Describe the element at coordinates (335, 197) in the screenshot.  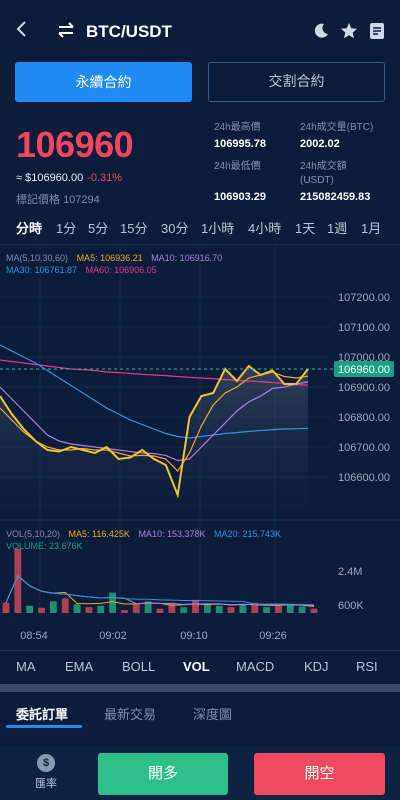
I see `stat-vol-usdt-value: 215082459.83` at that location.